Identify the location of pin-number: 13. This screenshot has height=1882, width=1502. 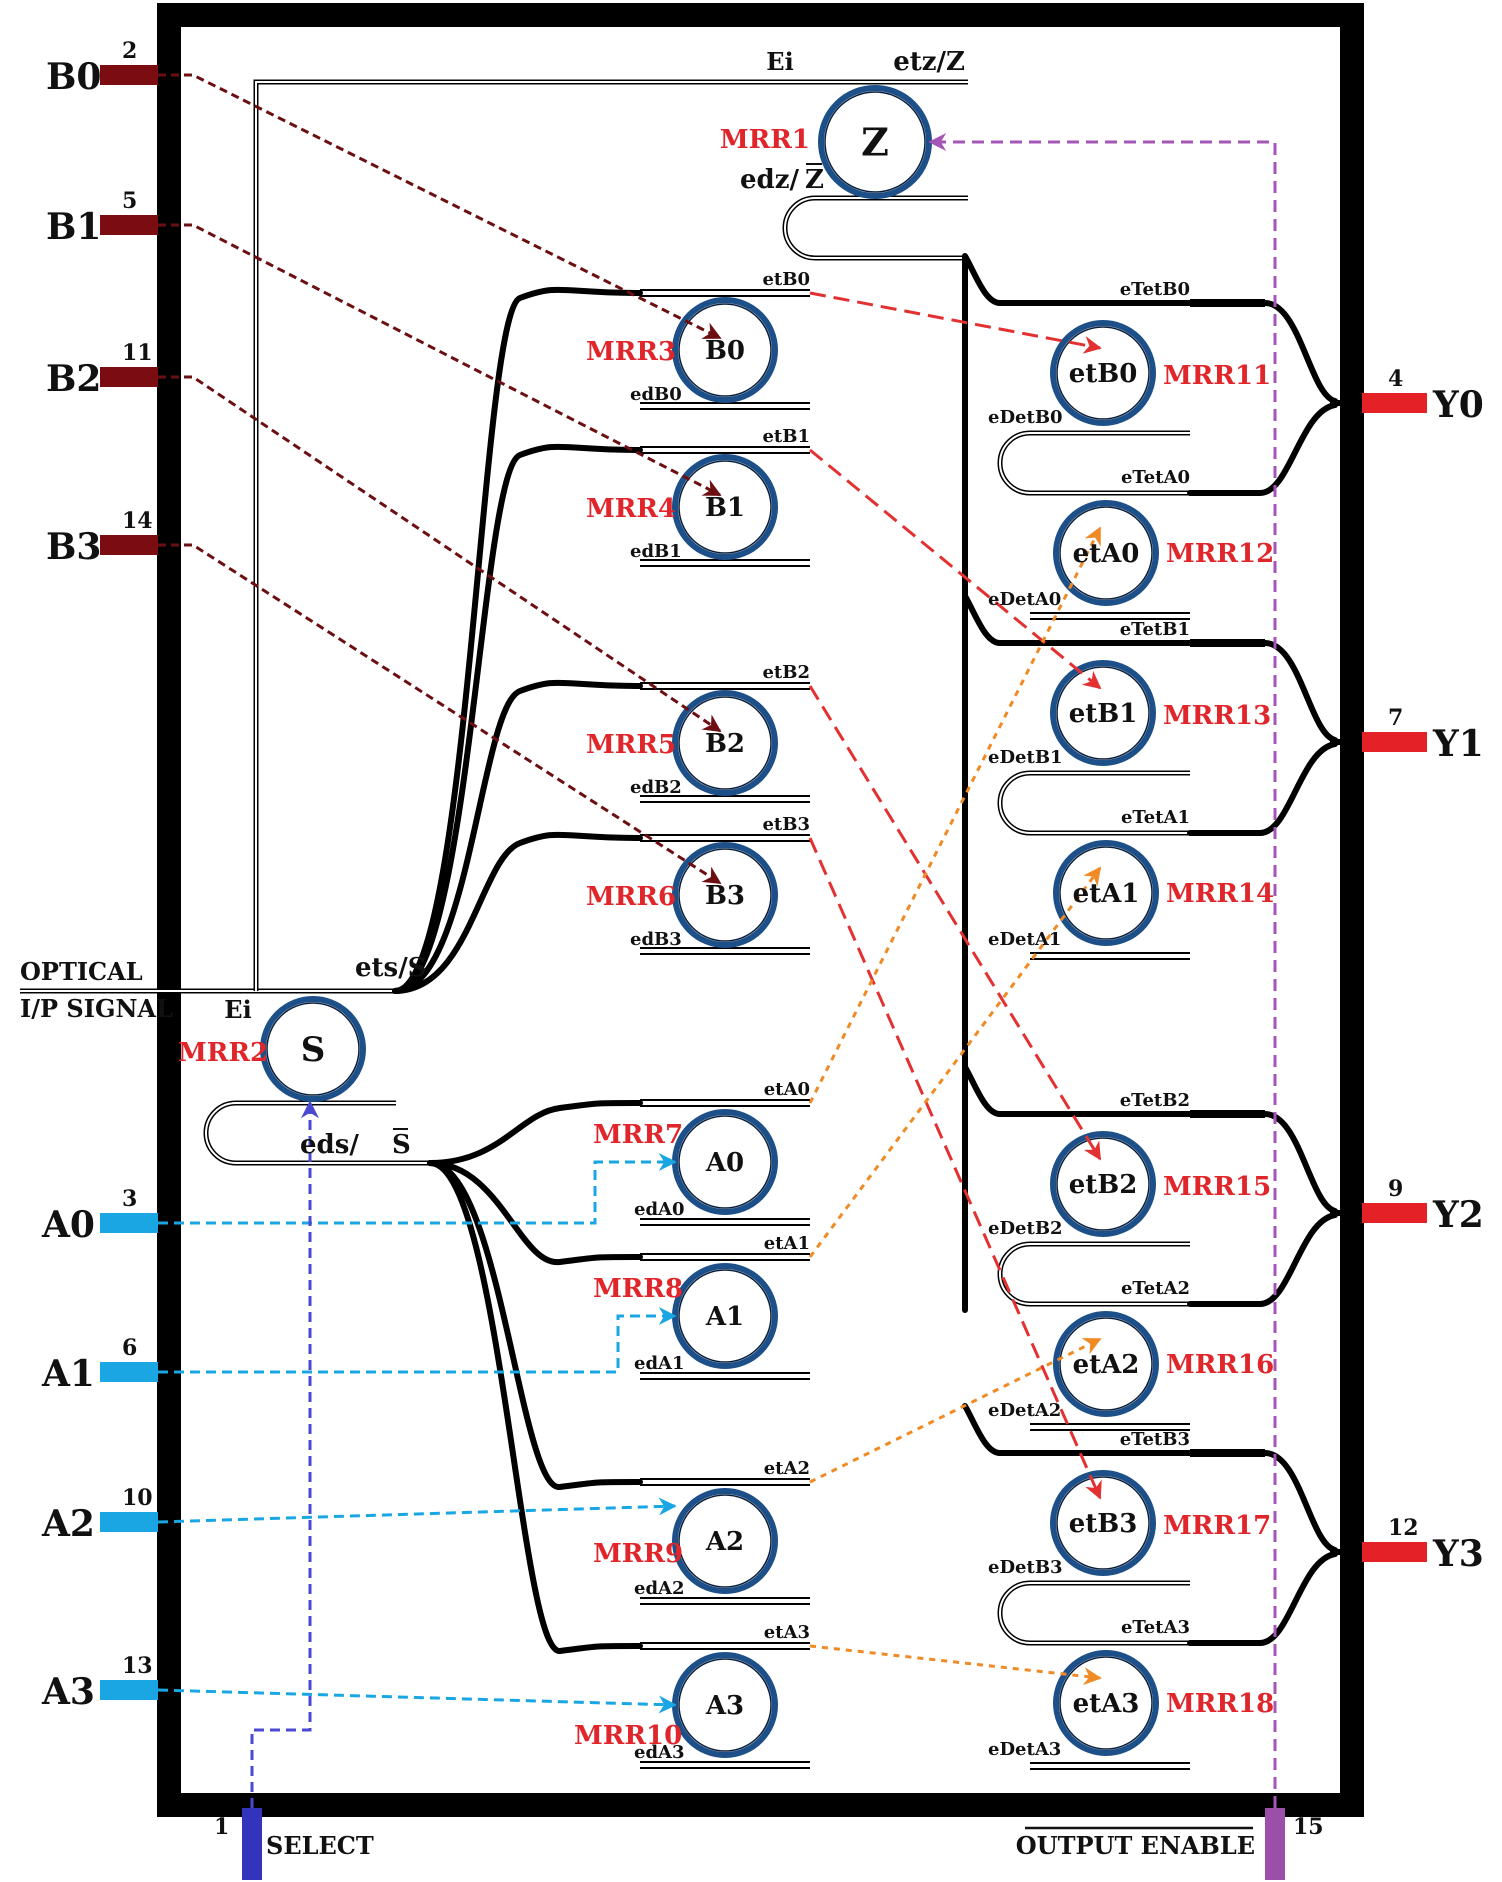
(137, 1666).